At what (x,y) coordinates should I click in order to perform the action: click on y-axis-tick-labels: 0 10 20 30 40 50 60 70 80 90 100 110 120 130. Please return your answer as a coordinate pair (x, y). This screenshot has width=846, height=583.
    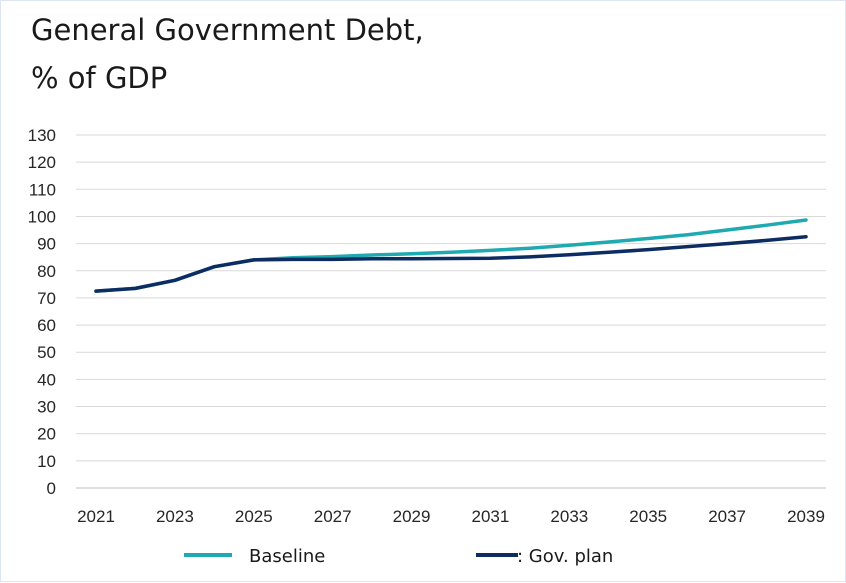
    Looking at the image, I should click on (42, 312).